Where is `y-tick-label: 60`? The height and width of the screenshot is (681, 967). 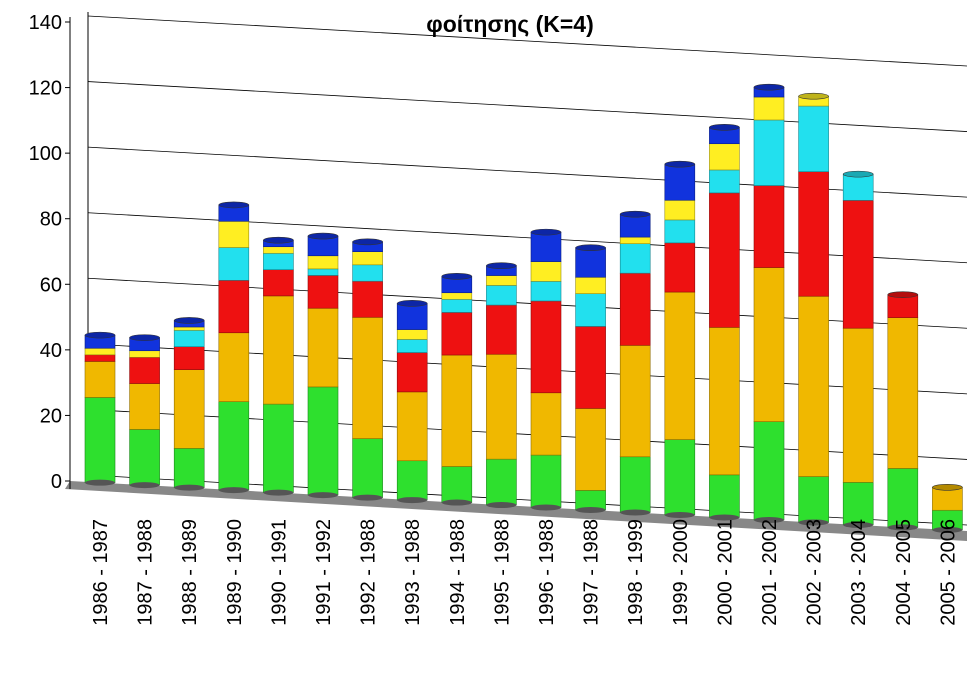 y-tick-label: 60 is located at coordinates (51, 285).